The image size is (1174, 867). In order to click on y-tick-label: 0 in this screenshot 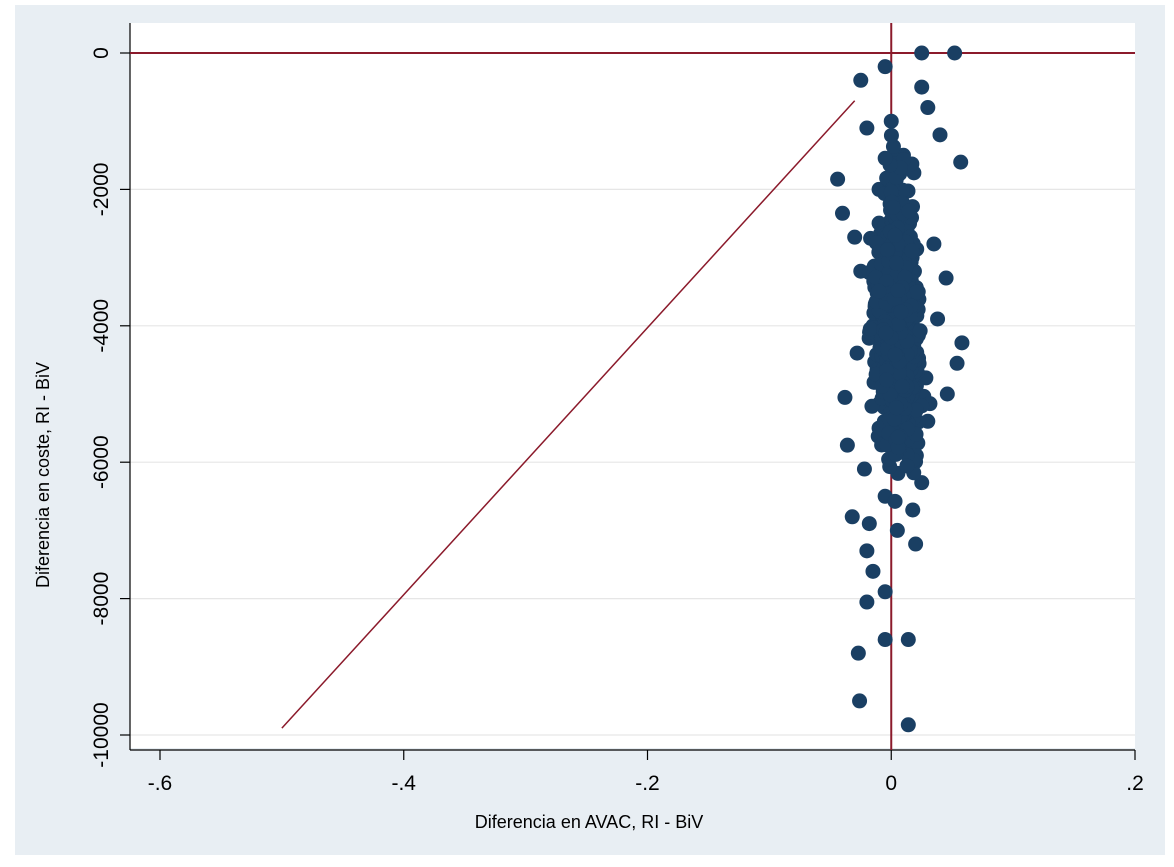, I will do `click(101, 53)`.